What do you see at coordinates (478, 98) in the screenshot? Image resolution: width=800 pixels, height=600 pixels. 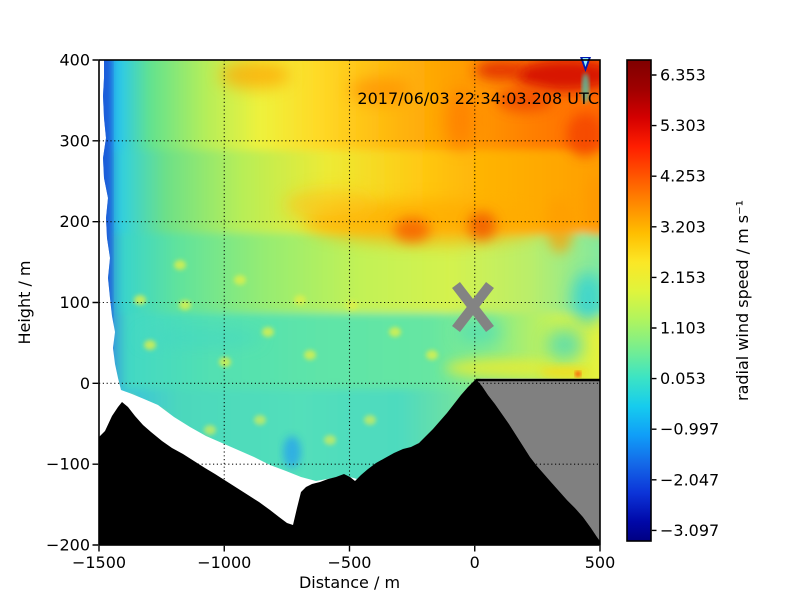 I see `timestamp-annotation: 2017/06/03 22:34:03.208 UTC` at bounding box center [478, 98].